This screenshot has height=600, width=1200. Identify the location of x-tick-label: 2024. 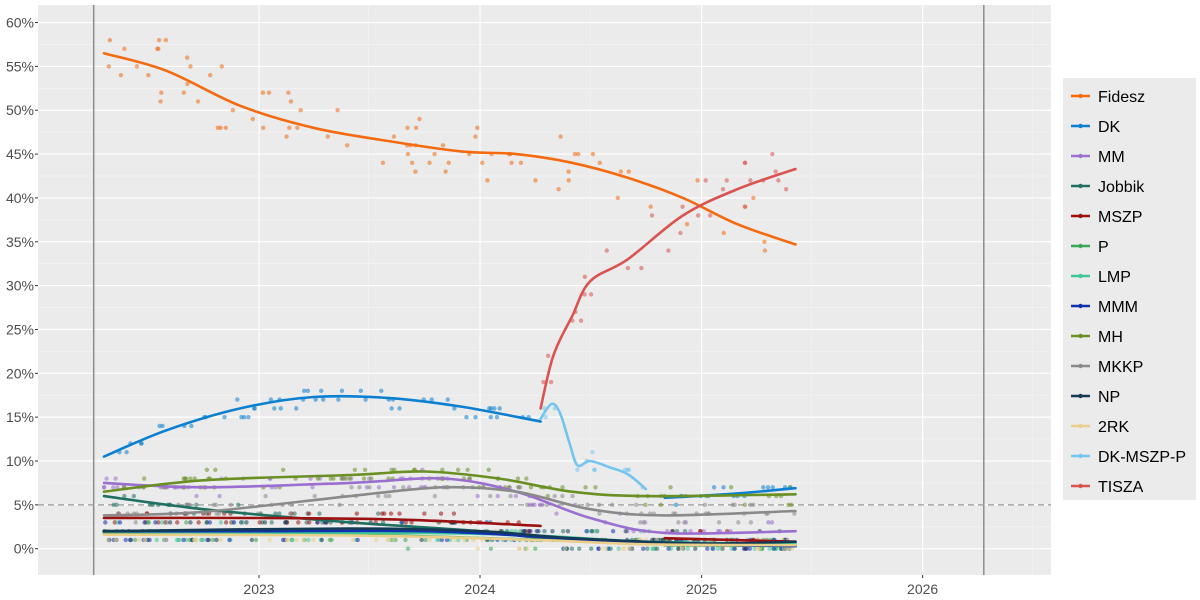
(479, 589).